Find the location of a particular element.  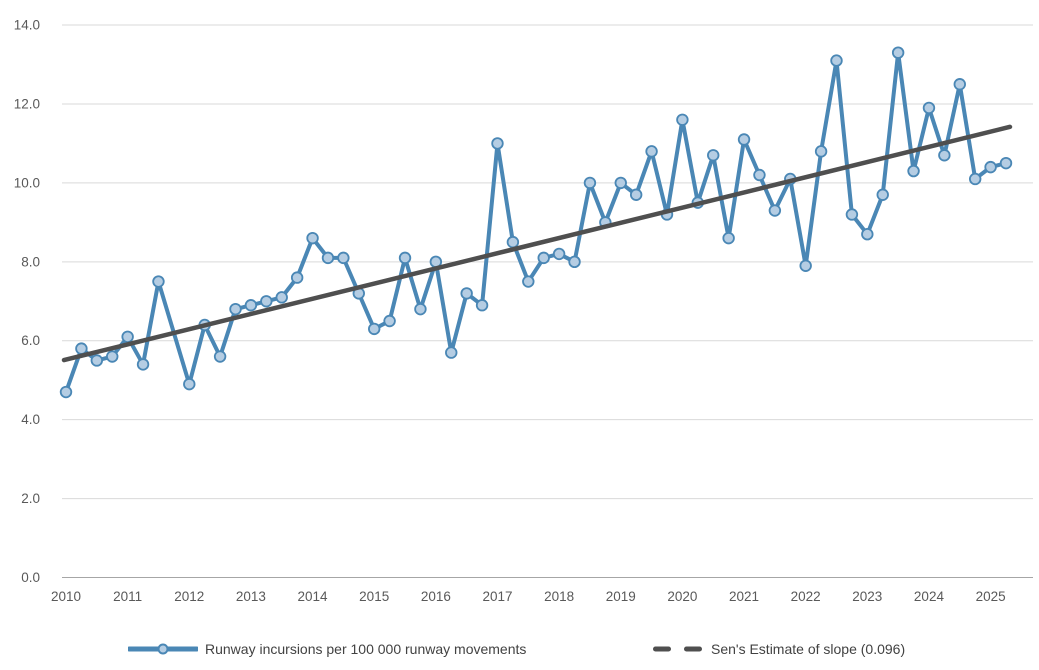

x-axis-tick-label: 2013 is located at coordinates (251, 596).